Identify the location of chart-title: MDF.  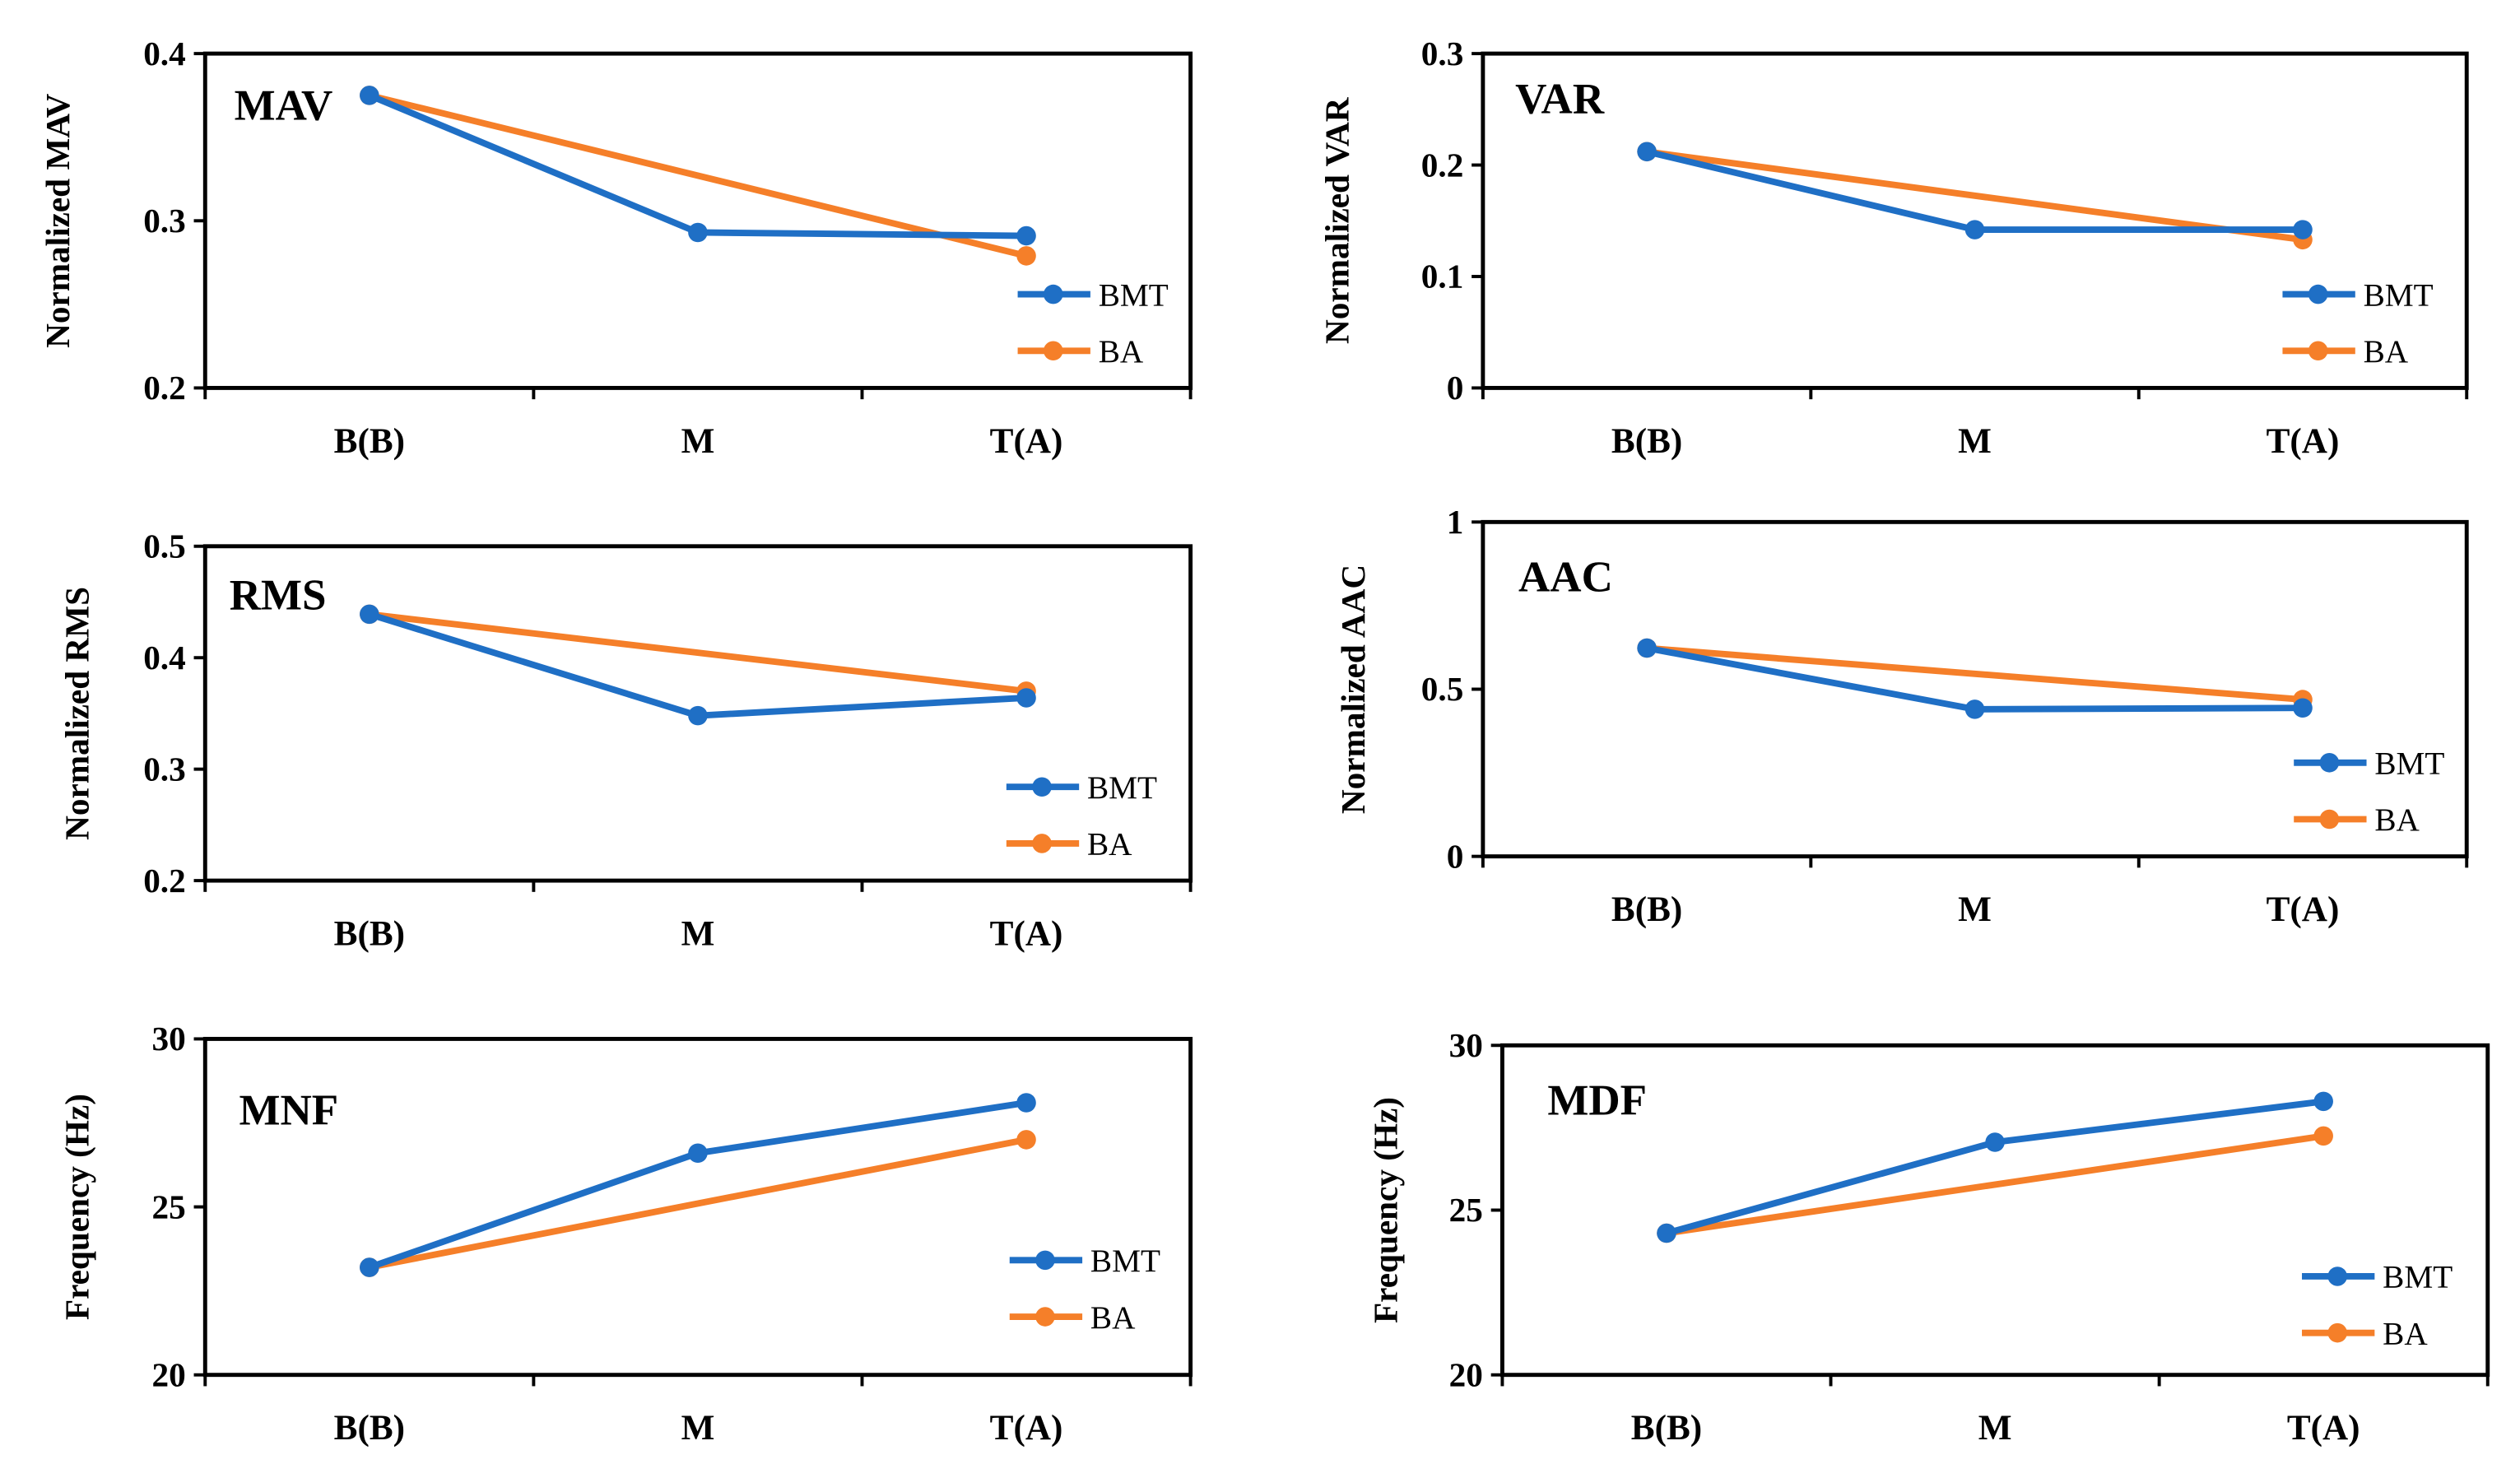
(1597, 1101).